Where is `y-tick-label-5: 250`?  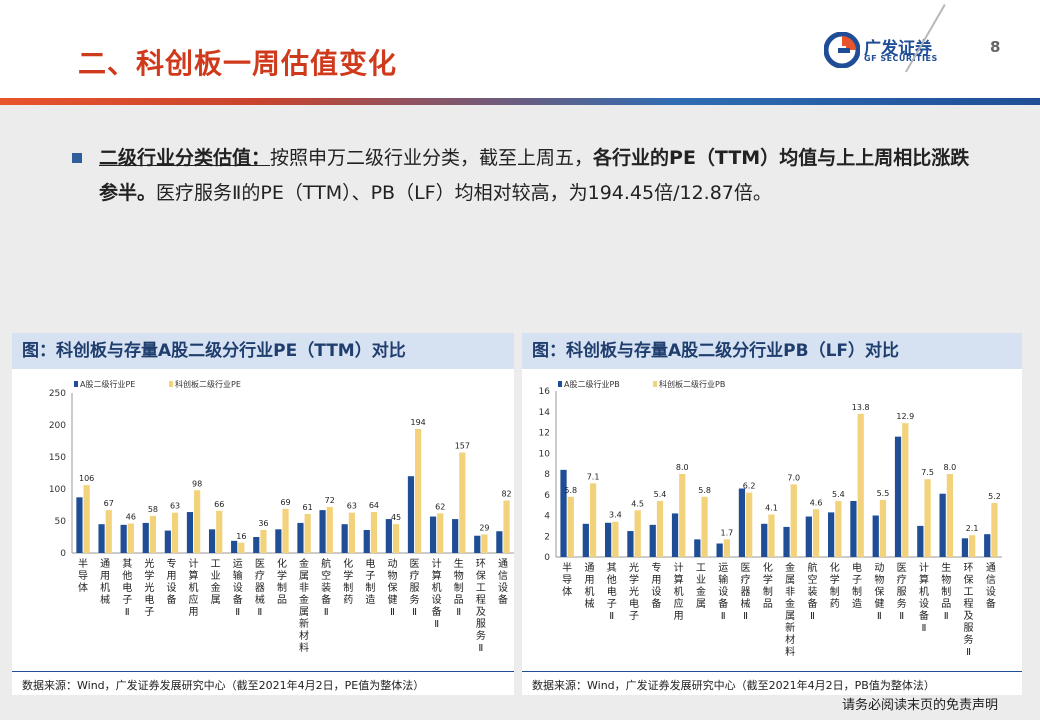
y-tick-label-5: 250 is located at coordinates (57, 394).